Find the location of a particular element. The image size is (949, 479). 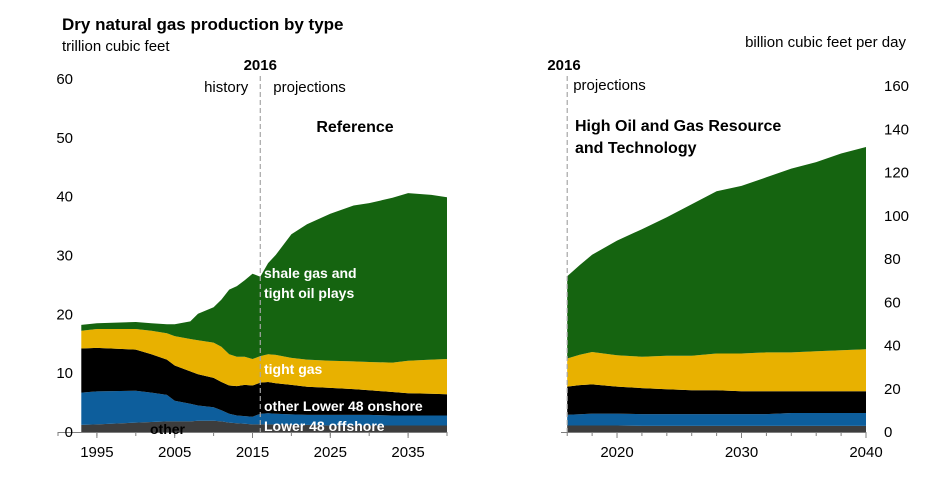

high-resource-y-tick-label: 100 is located at coordinates (896, 216).